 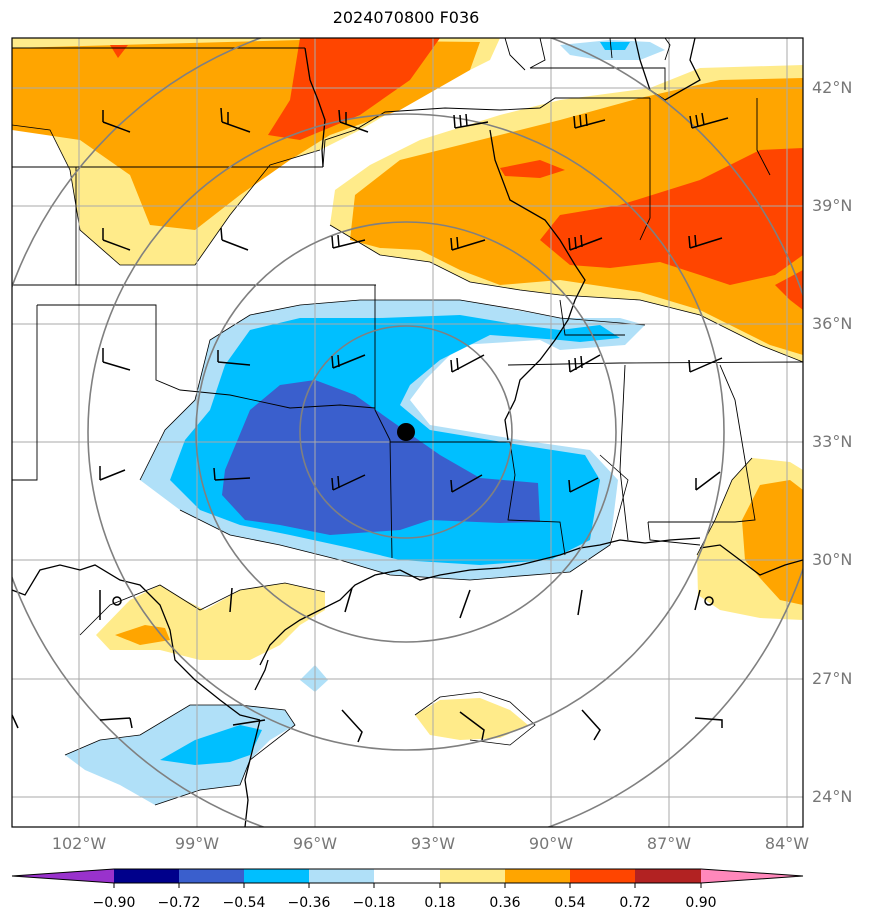 What do you see at coordinates (832, 87) in the screenshot?
I see `lat-label-42n: 42°N` at bounding box center [832, 87].